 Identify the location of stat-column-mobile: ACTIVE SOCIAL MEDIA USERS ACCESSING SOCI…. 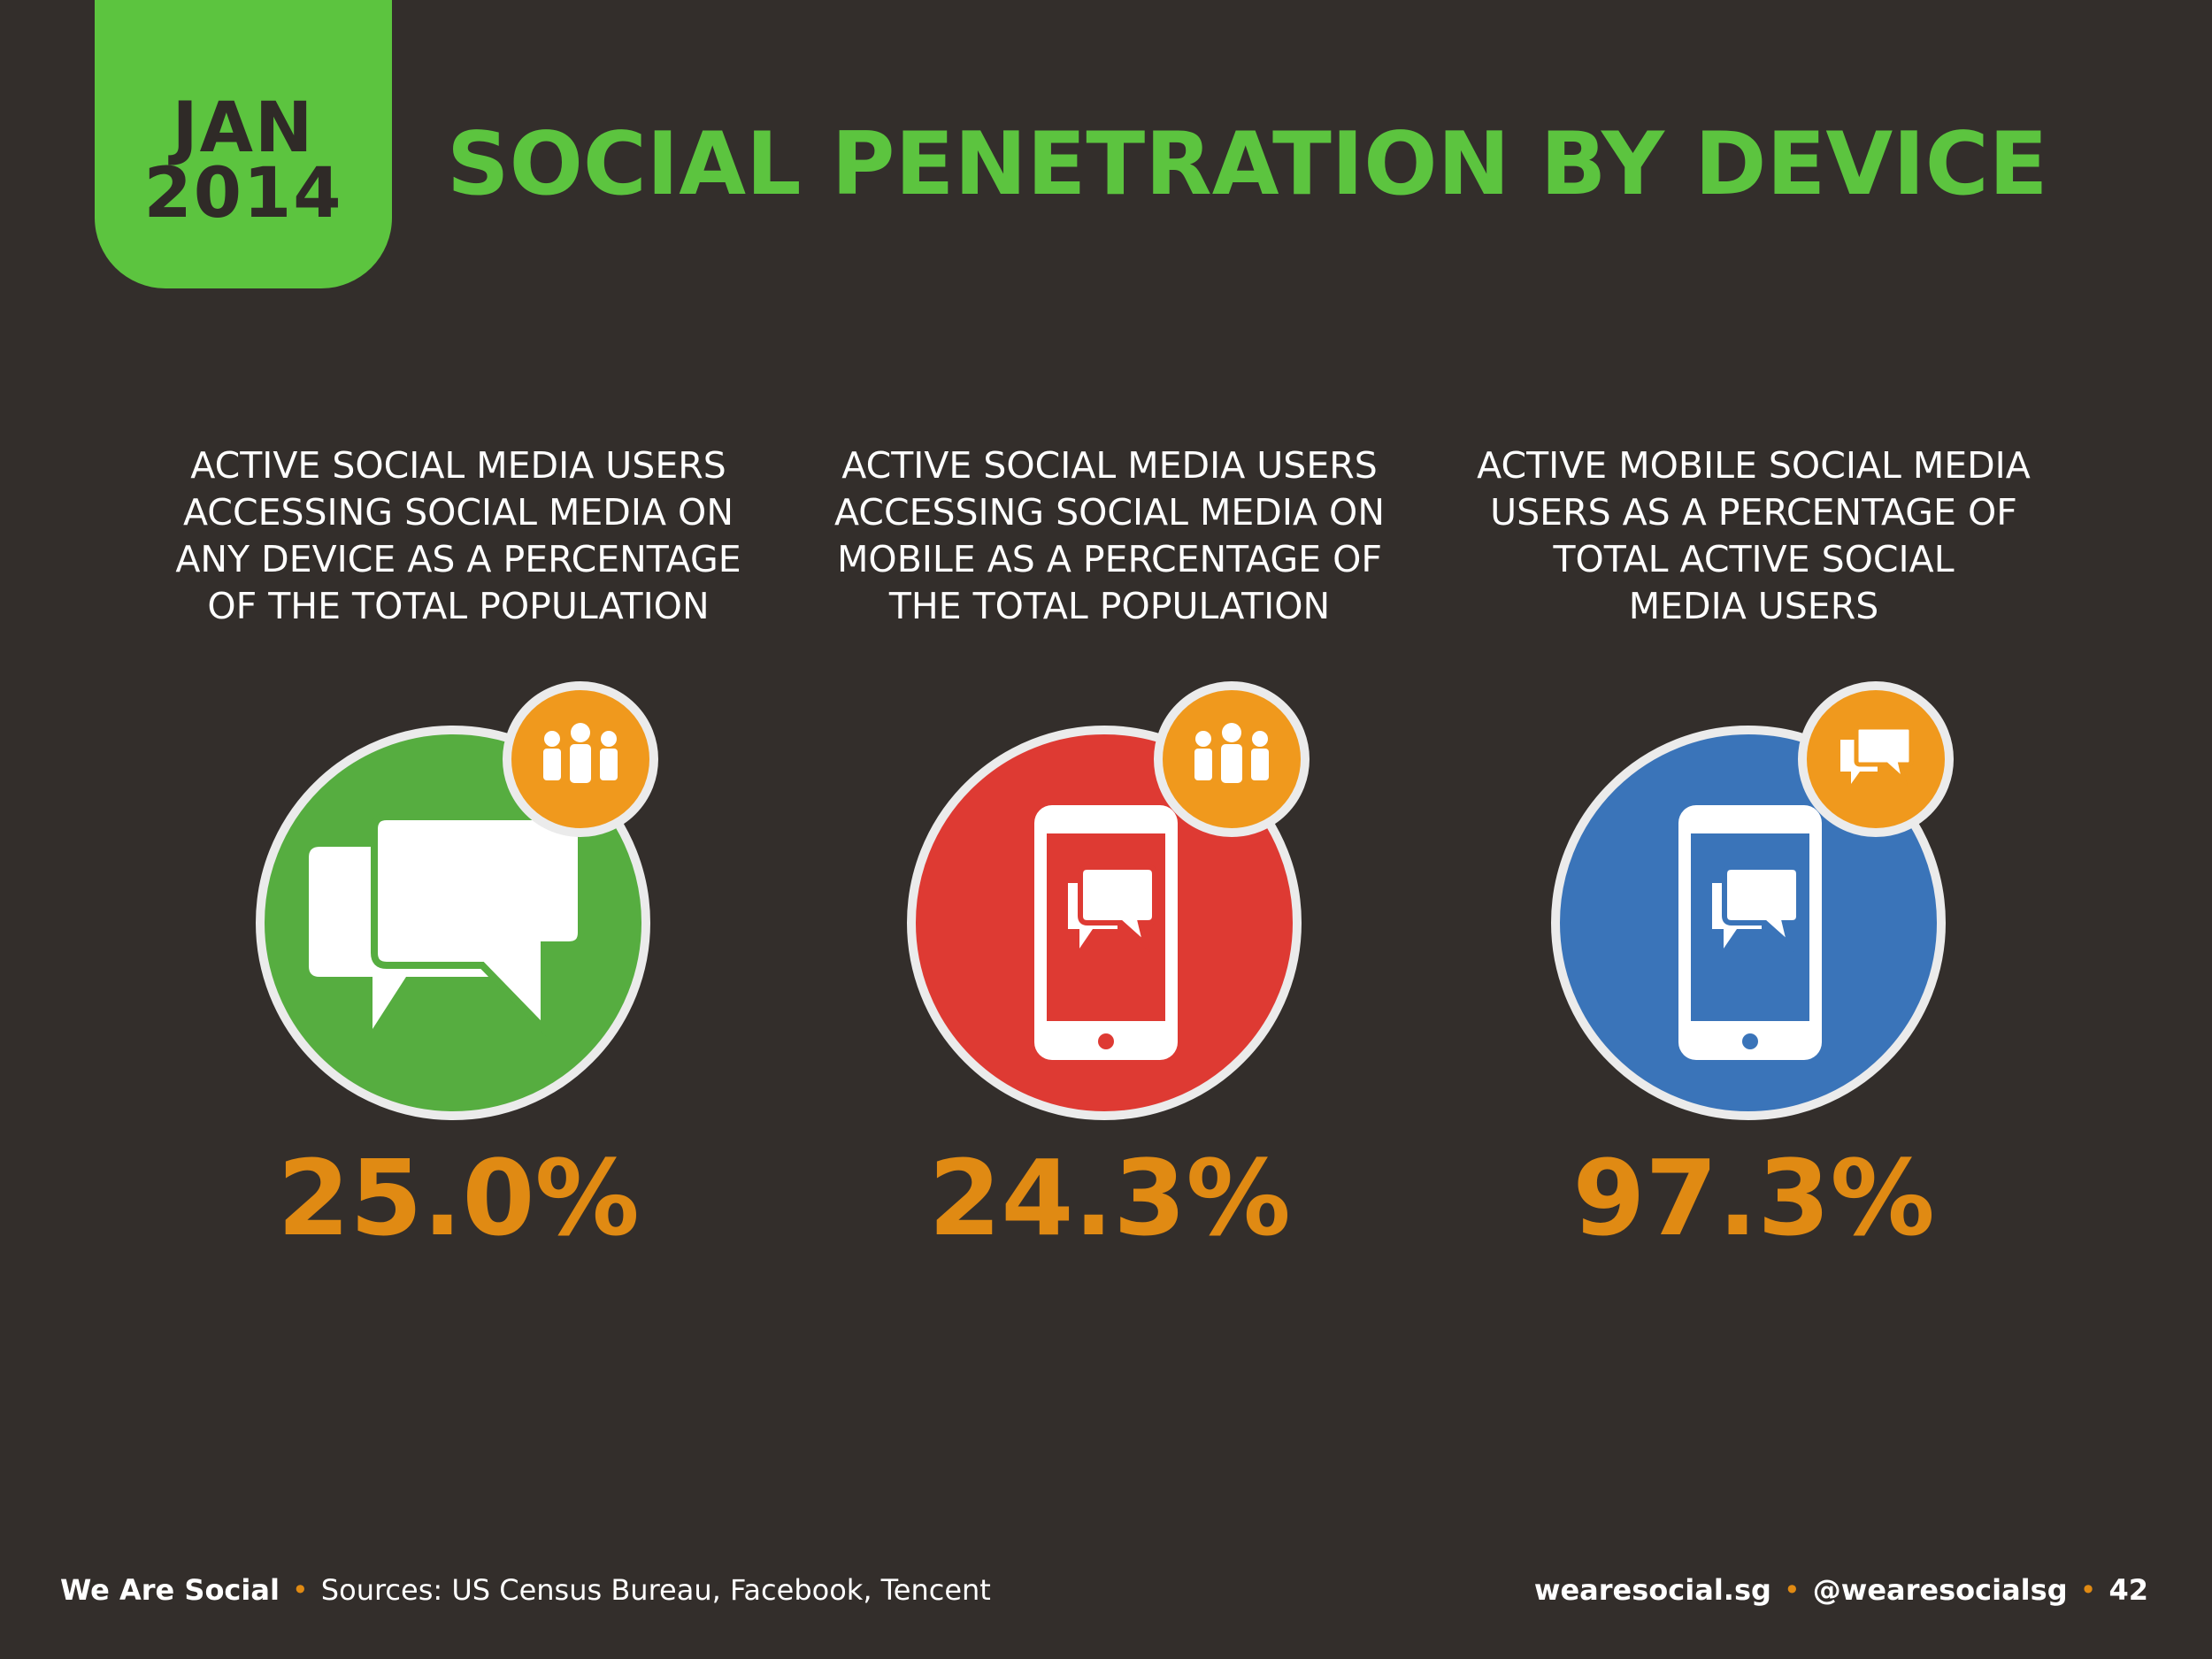
(1109, 867).